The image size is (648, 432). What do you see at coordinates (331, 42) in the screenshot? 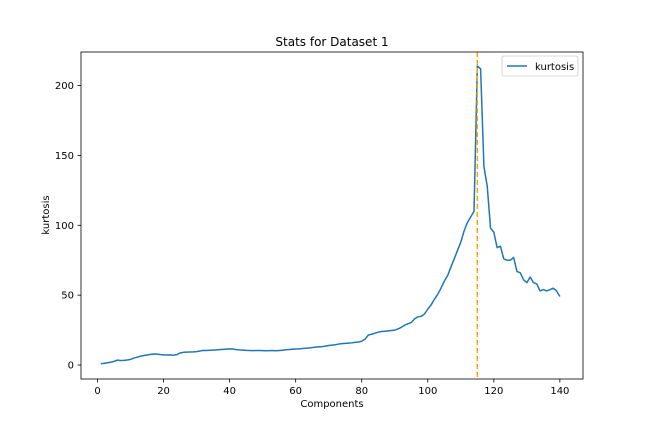
I see `chart-title: Stats for Dataset 1` at bounding box center [331, 42].